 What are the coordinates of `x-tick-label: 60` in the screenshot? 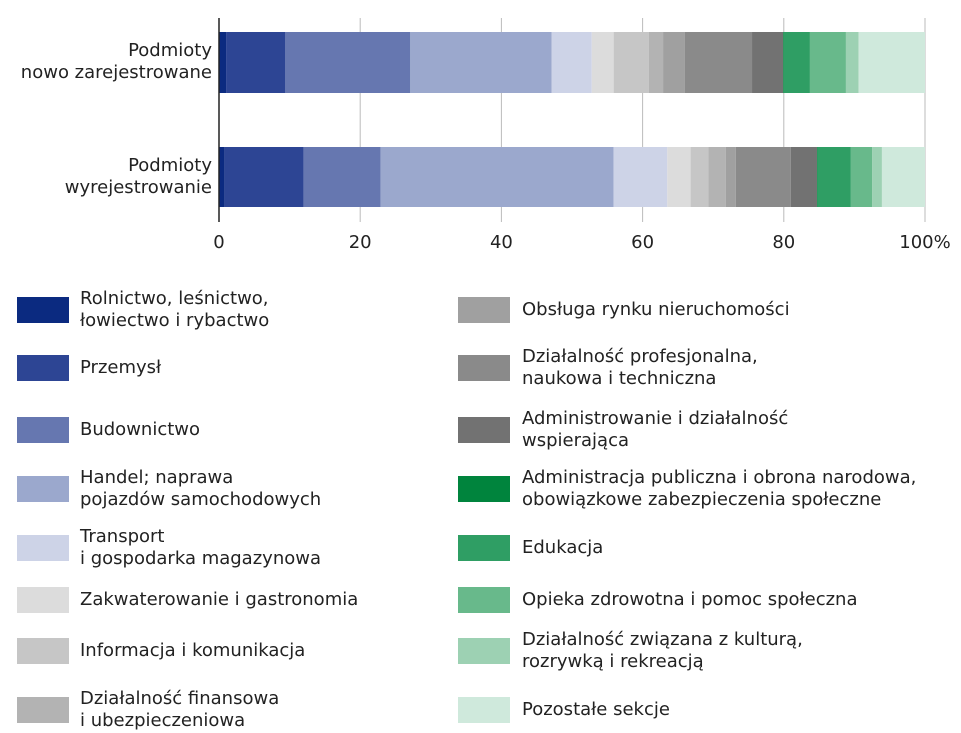 It's located at (642, 242).